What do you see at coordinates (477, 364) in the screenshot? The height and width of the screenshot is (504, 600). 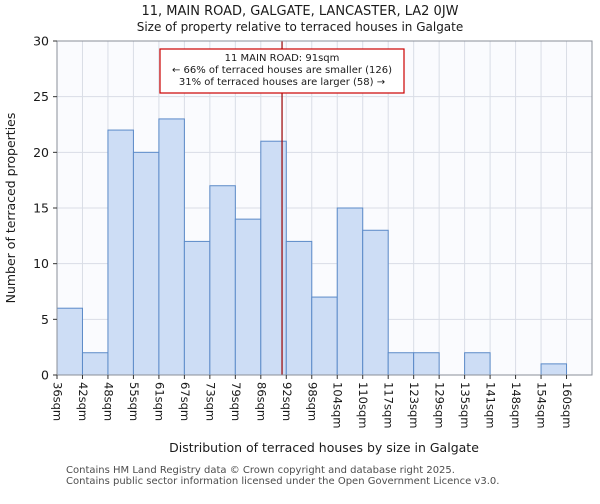 I see `bar-135sqm` at bounding box center [477, 364].